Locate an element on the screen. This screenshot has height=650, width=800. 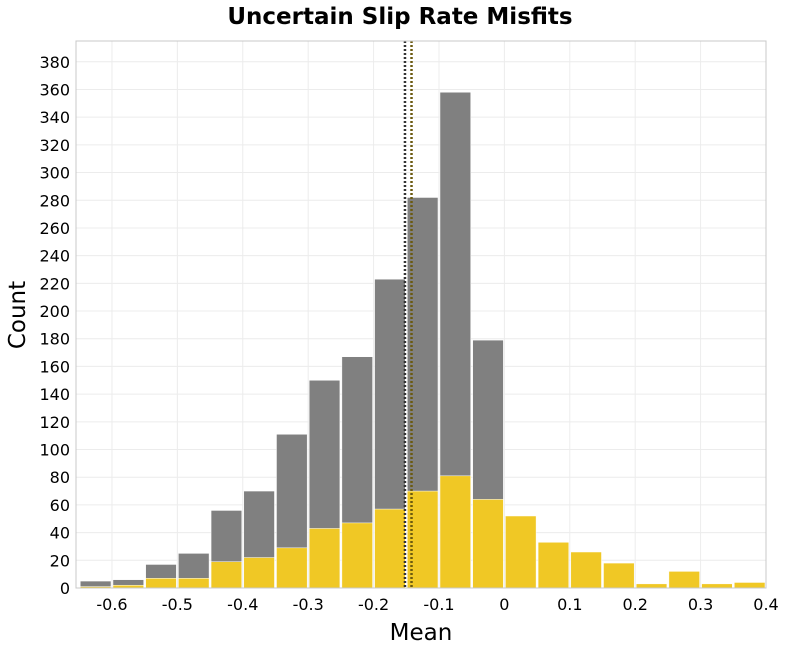
y-tick-label: 40 is located at coordinates (60, 533).